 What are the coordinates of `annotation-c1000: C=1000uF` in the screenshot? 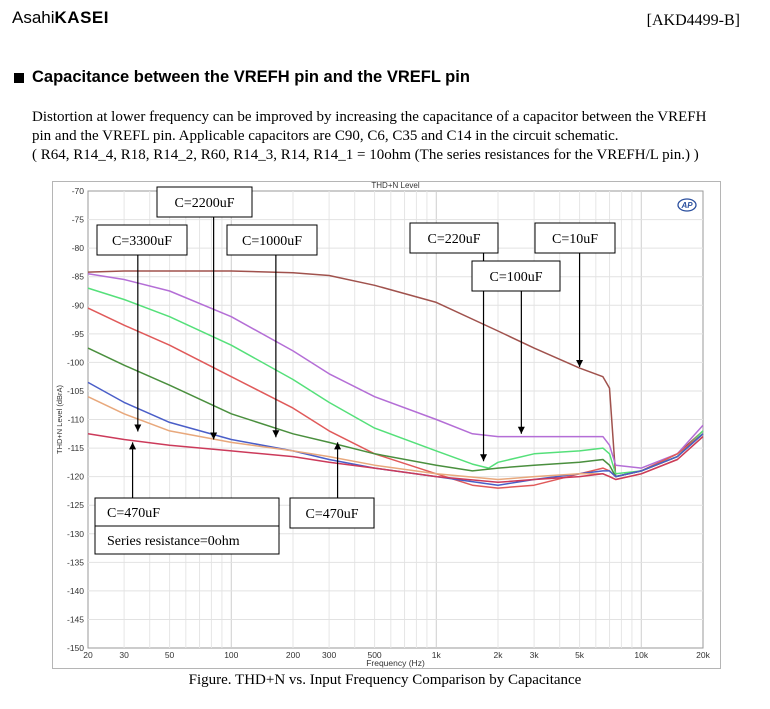 It's located at (272, 331).